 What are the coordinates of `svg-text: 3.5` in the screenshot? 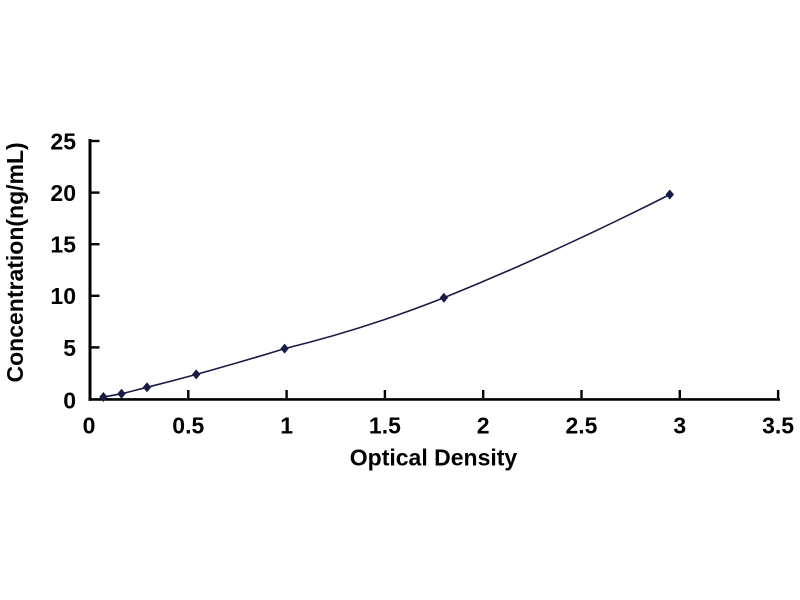 It's located at (778, 426).